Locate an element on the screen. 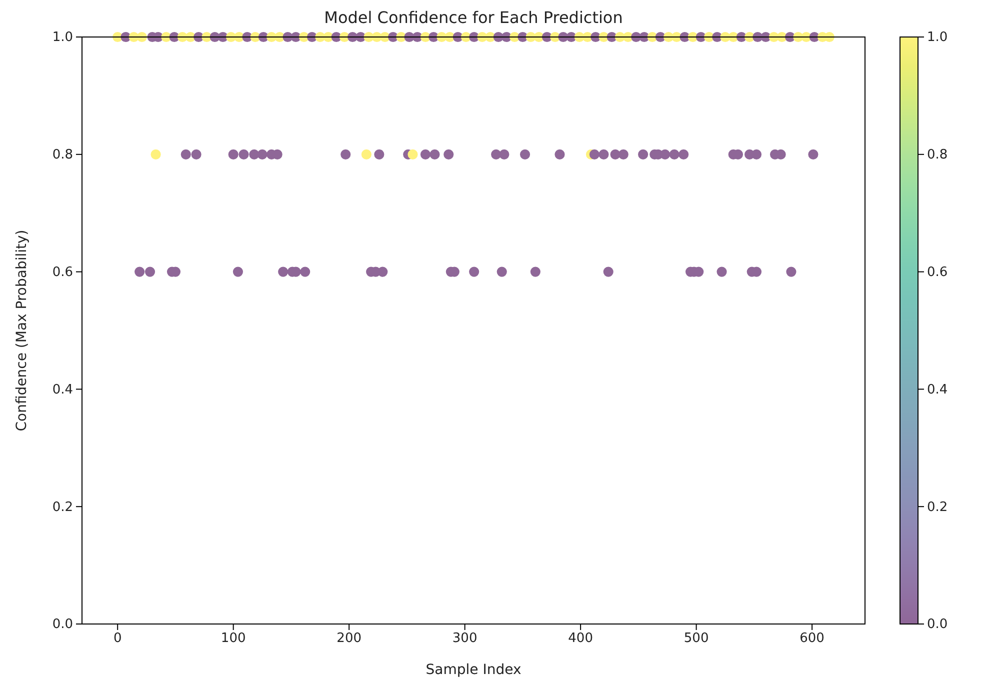 The width and height of the screenshot is (988, 682). x-tick-label: 500 is located at coordinates (696, 638).